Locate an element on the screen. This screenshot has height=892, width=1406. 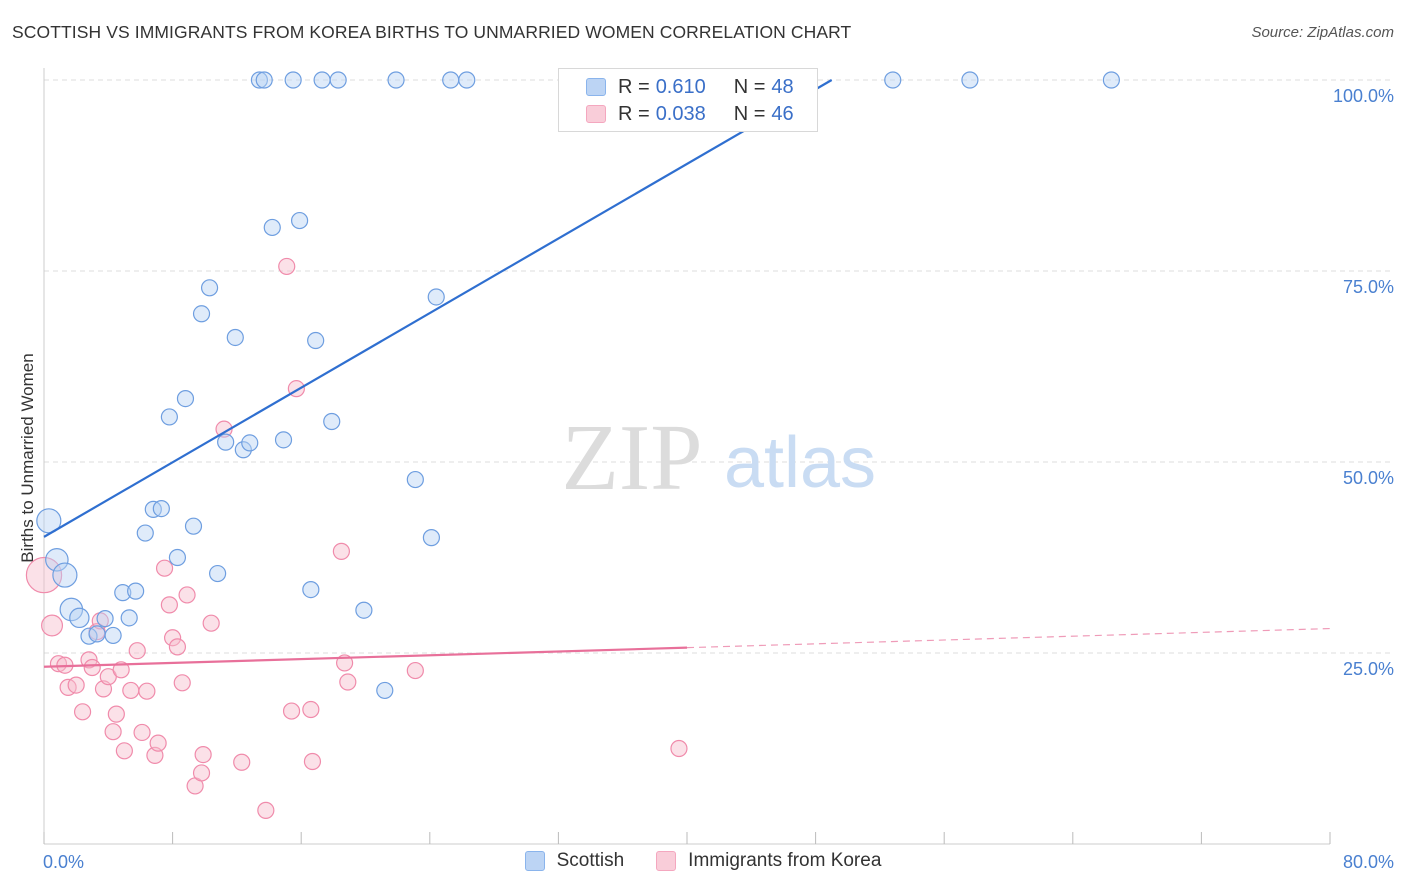
y-tick-label: 75.0% is located at coordinates (1368, 287).